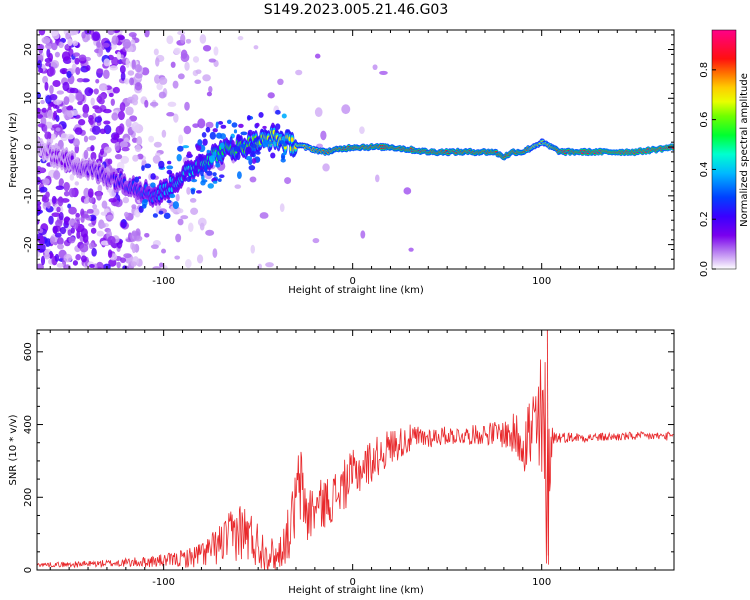 The height and width of the screenshot is (600, 750). Describe the element at coordinates (707, 169) in the screenshot. I see `colorbar-ticks: 0.0 0.2 0.4 0.6 0.8` at that location.